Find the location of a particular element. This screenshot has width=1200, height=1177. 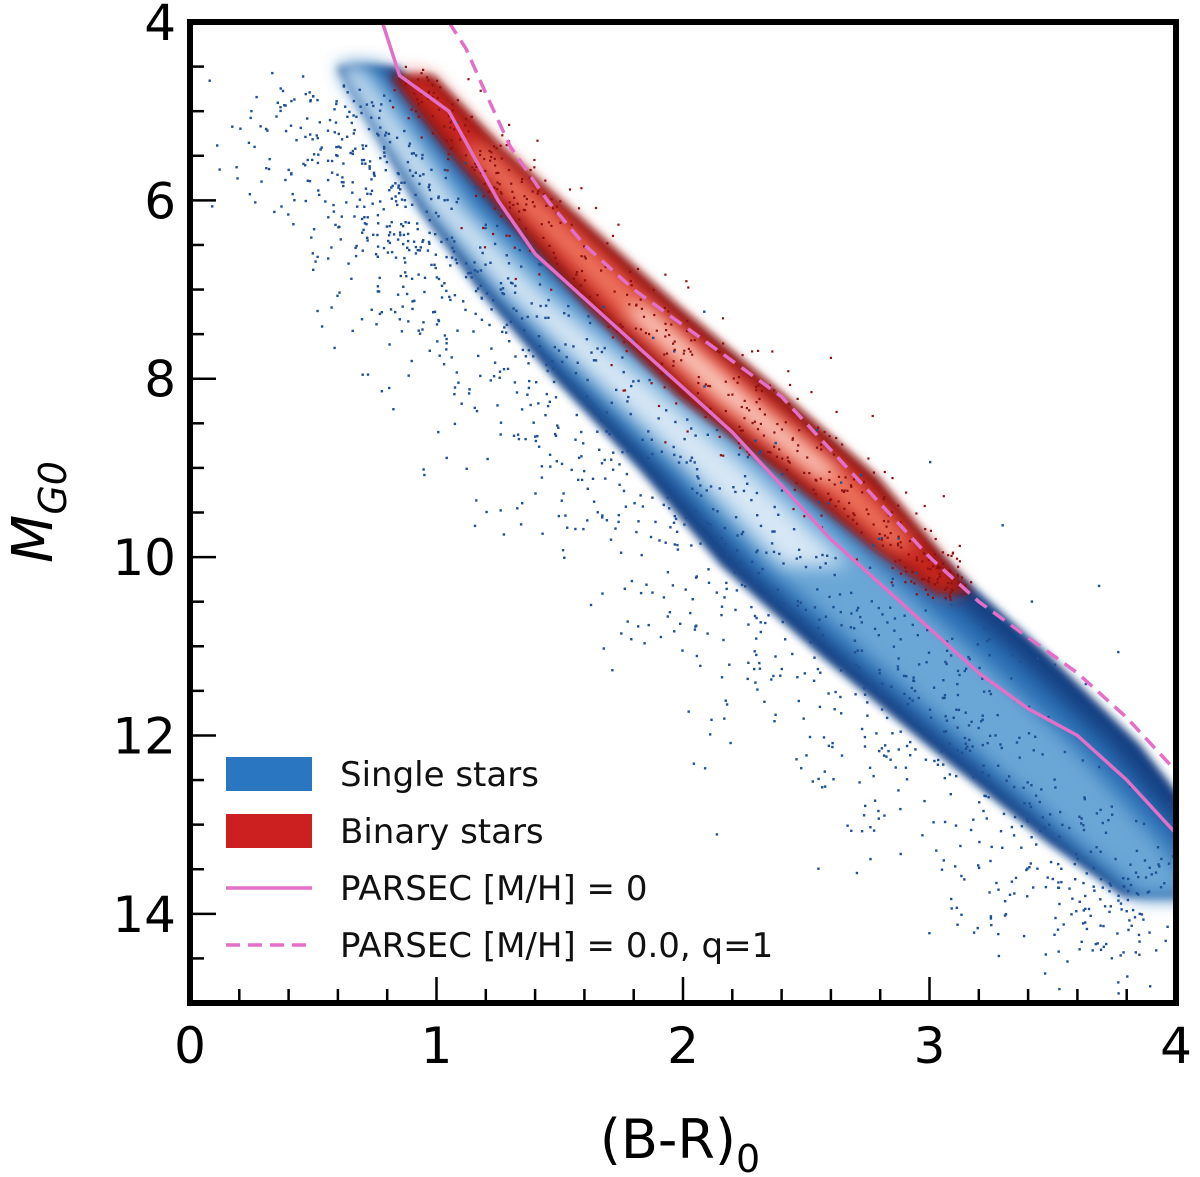

y-tick-label: 4 is located at coordinates (160, 26).